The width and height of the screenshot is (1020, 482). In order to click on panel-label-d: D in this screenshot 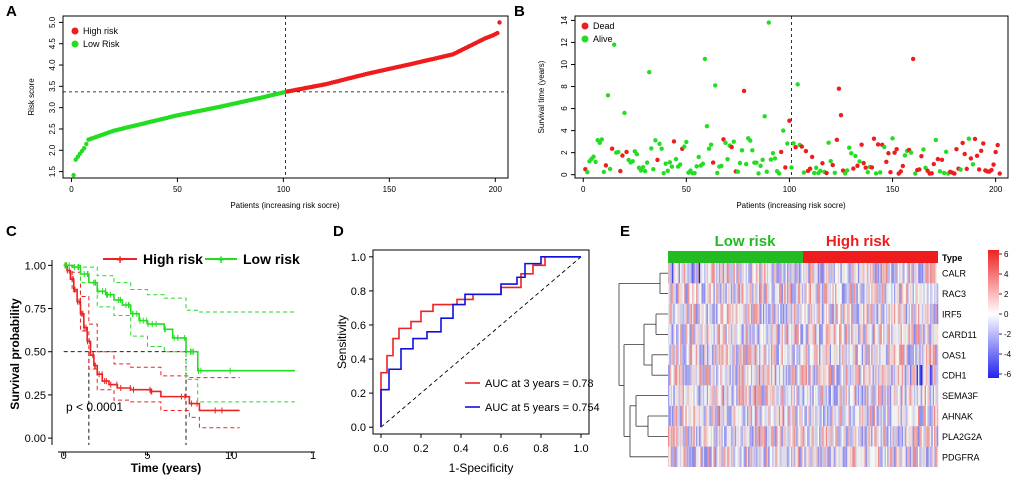, I will do `click(338, 231)`.